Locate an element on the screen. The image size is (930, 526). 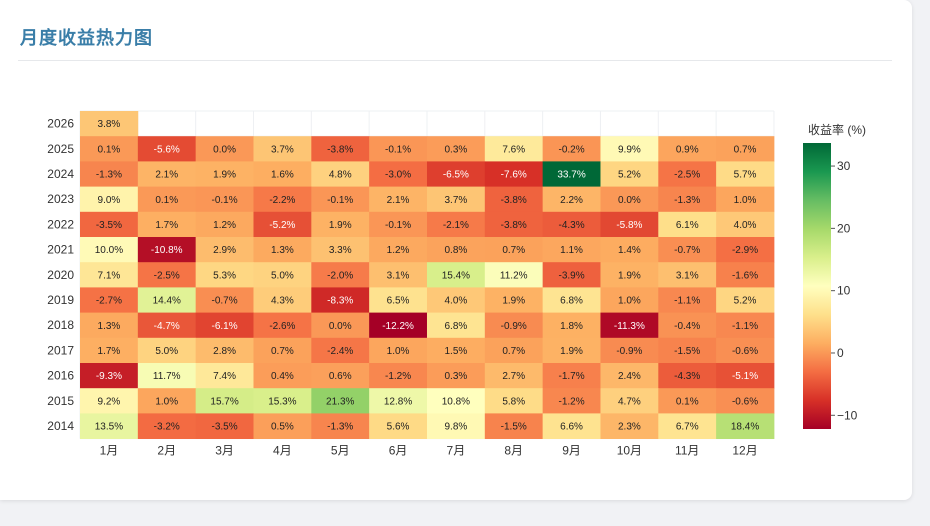
cell-value-label: 4.0% is located at coordinates (455, 301).